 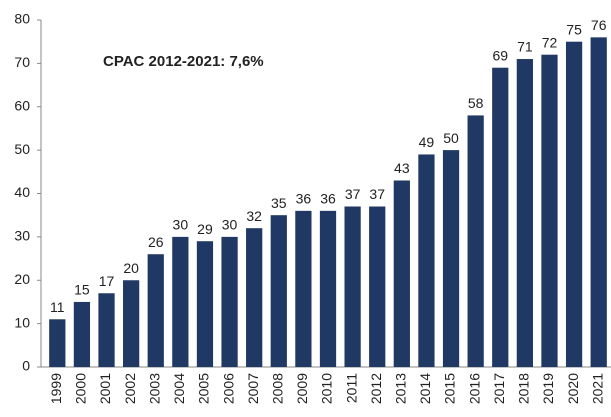 What do you see at coordinates (183, 61) in the screenshot?
I see `annotation: CPAC 2012-2021: 7,6%` at bounding box center [183, 61].